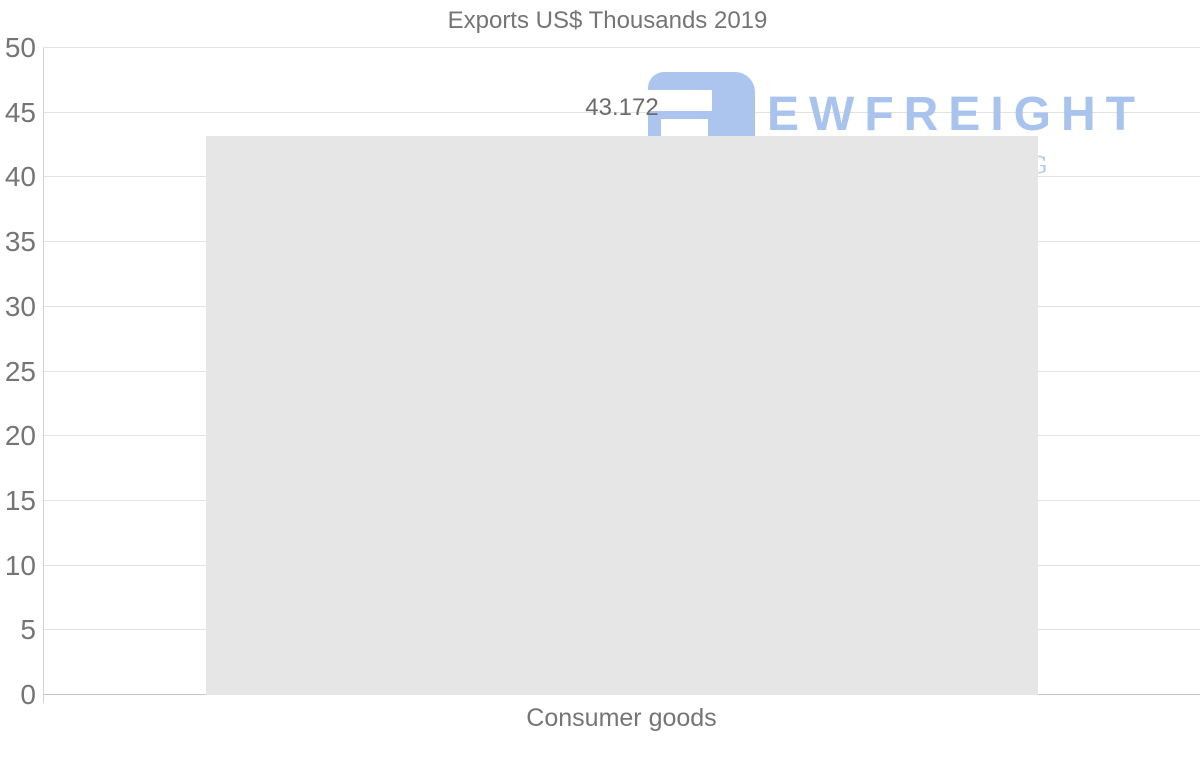 This screenshot has width=1200, height=763. Describe the element at coordinates (20, 242) in the screenshot. I see `y-axis-tick-label-35: 35` at that location.